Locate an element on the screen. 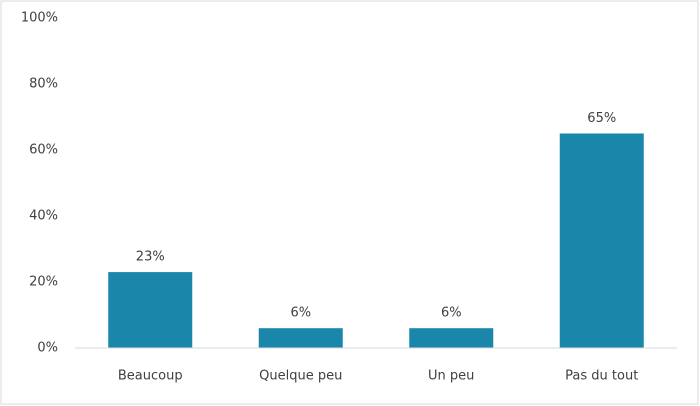  y-tick-label: 60% is located at coordinates (43, 150).